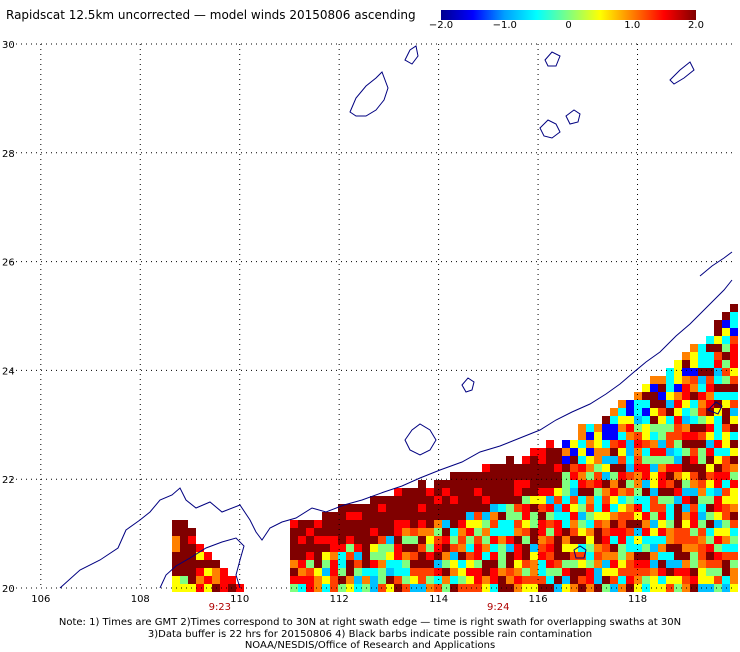 This screenshot has height=652, width=740. I want to click on latitude-tick-label: 20, so click(8, 589).